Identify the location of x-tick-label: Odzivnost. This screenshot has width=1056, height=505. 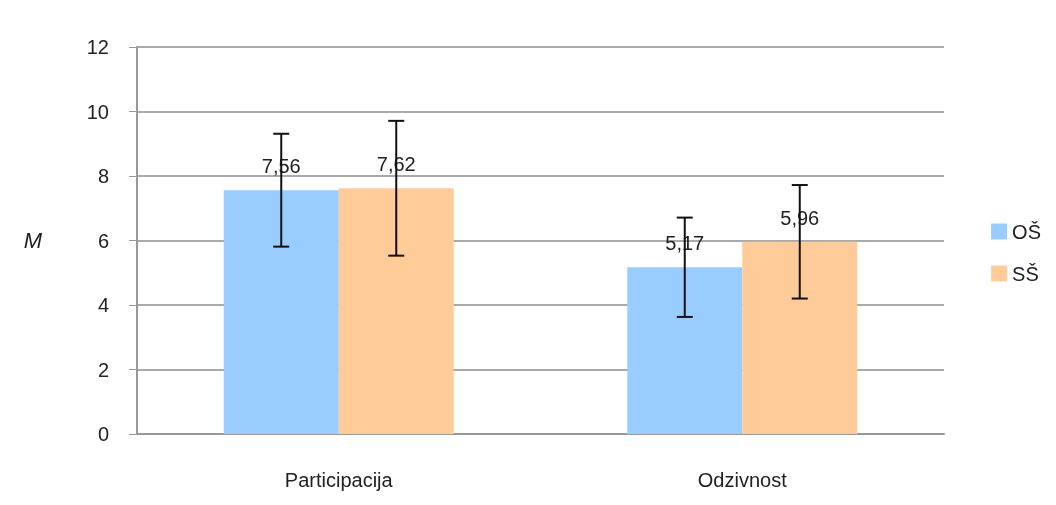
(742, 480).